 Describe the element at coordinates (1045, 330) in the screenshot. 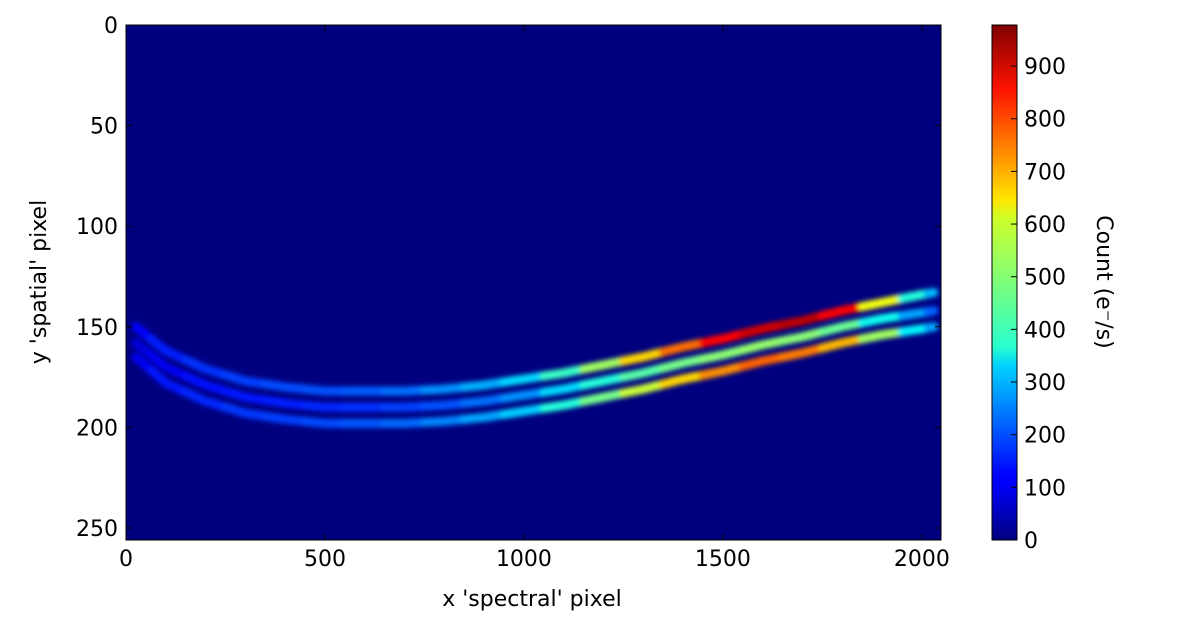

I see `colorbar-tick-label: 400` at that location.